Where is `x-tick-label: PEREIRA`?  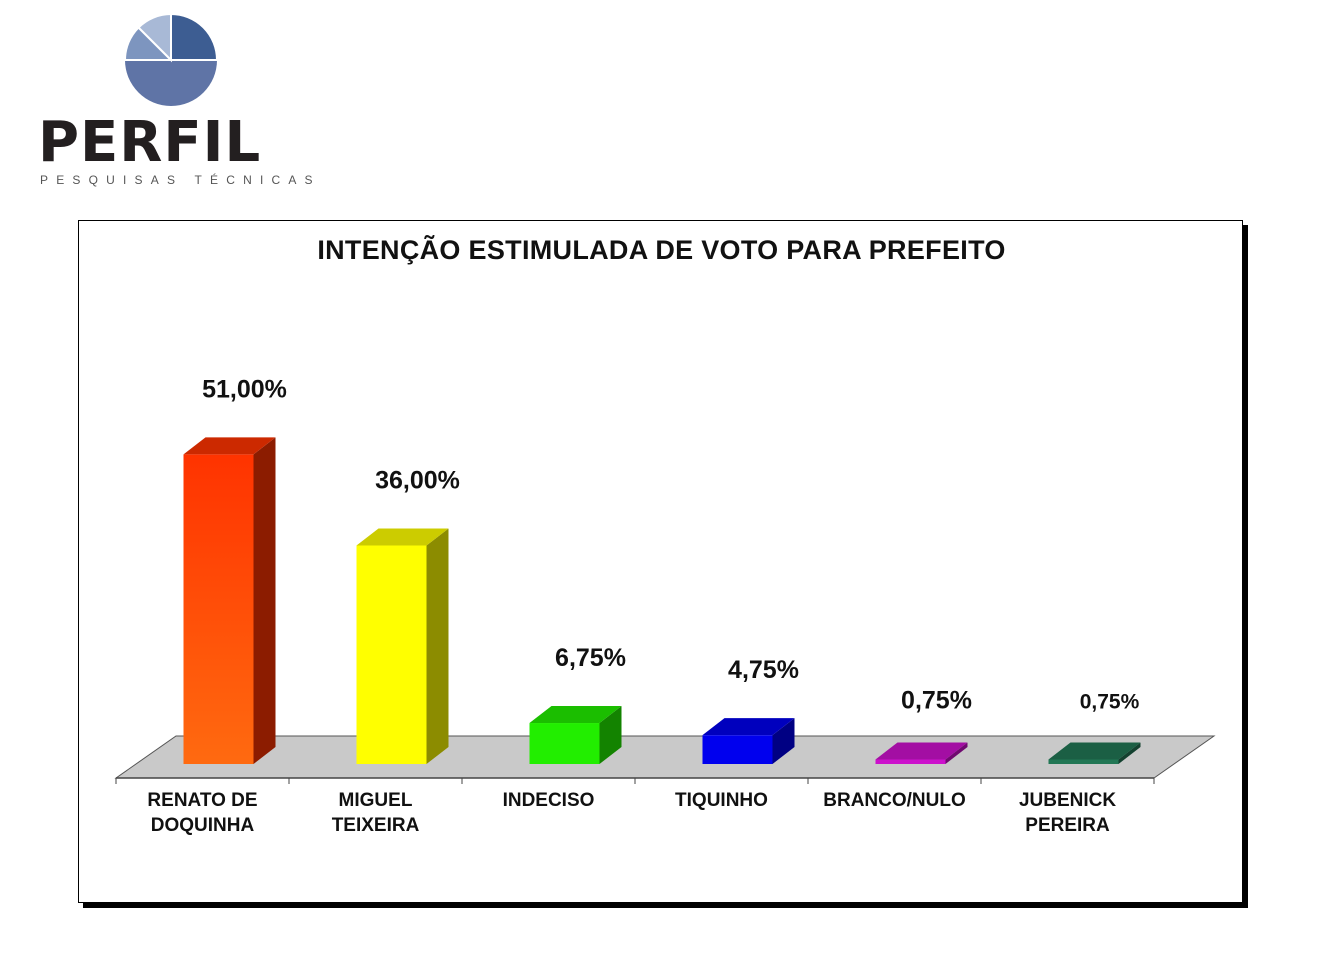 x-tick-label: PEREIRA is located at coordinates (1067, 825).